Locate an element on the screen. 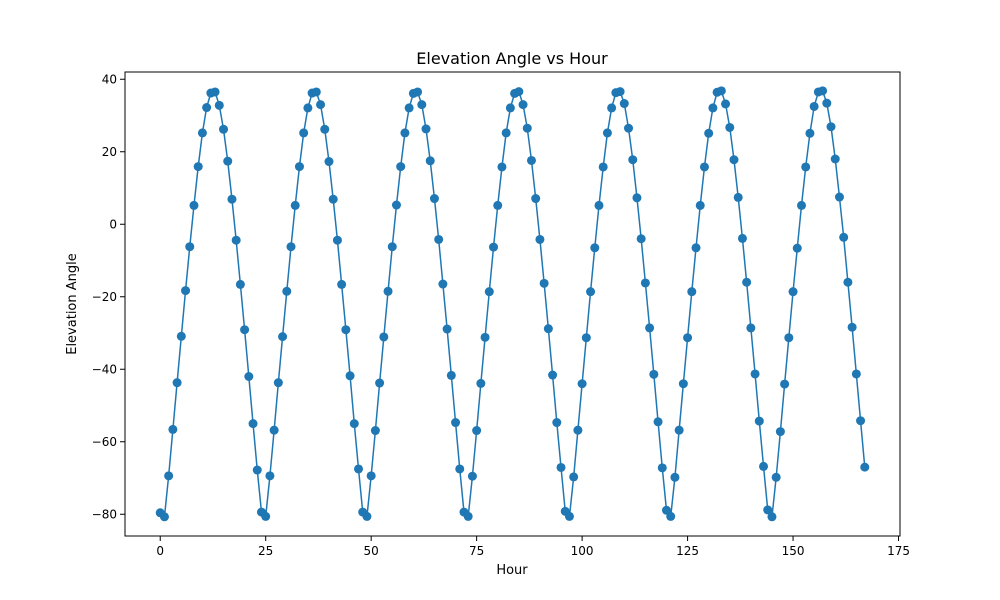 This screenshot has width=1000, height=600. y-tick-label: −40 is located at coordinates (104, 369).